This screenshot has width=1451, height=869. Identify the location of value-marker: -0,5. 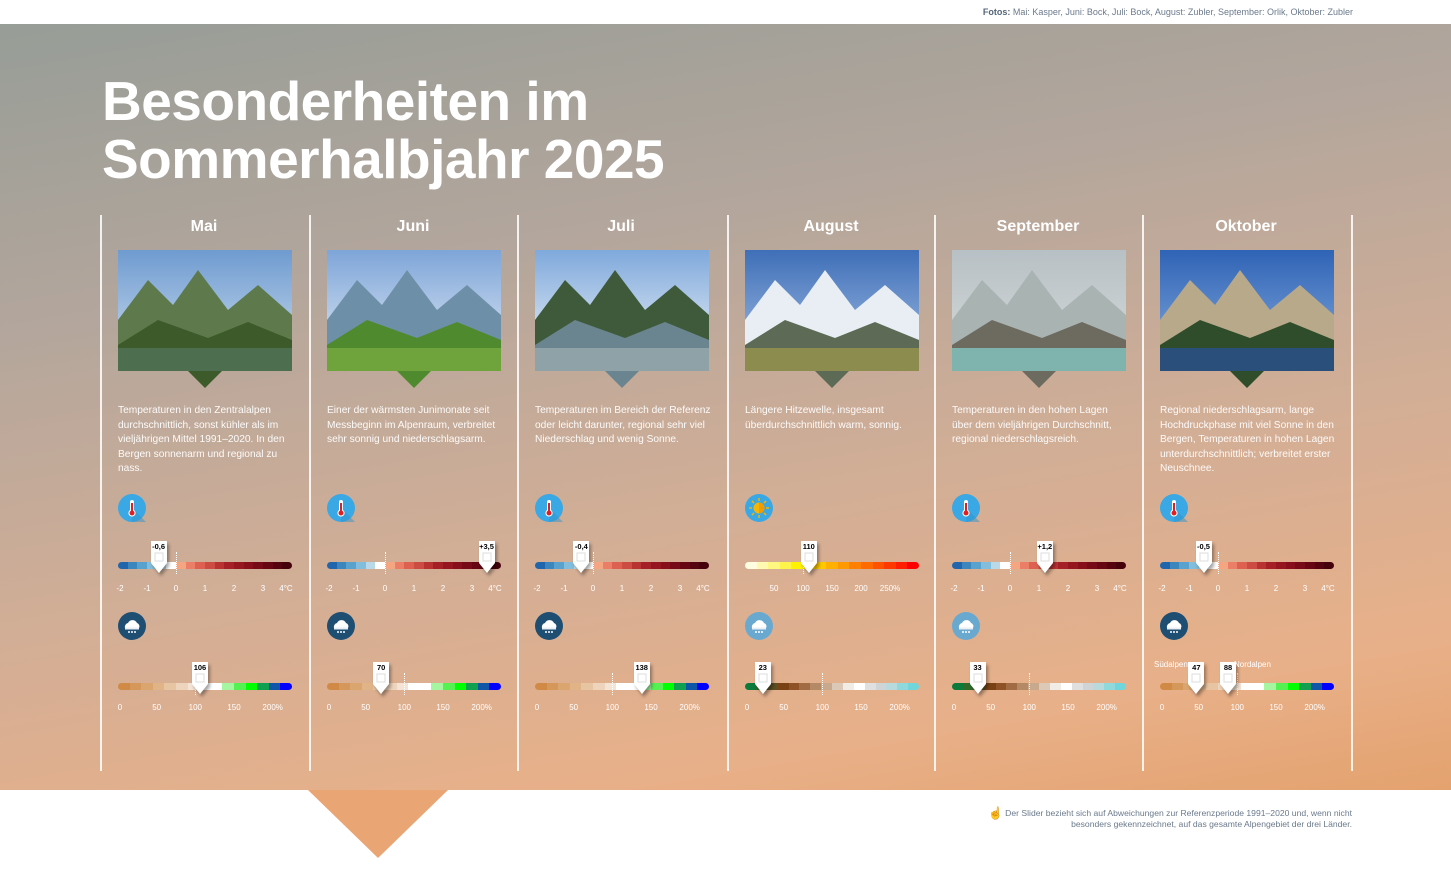
(1204, 557).